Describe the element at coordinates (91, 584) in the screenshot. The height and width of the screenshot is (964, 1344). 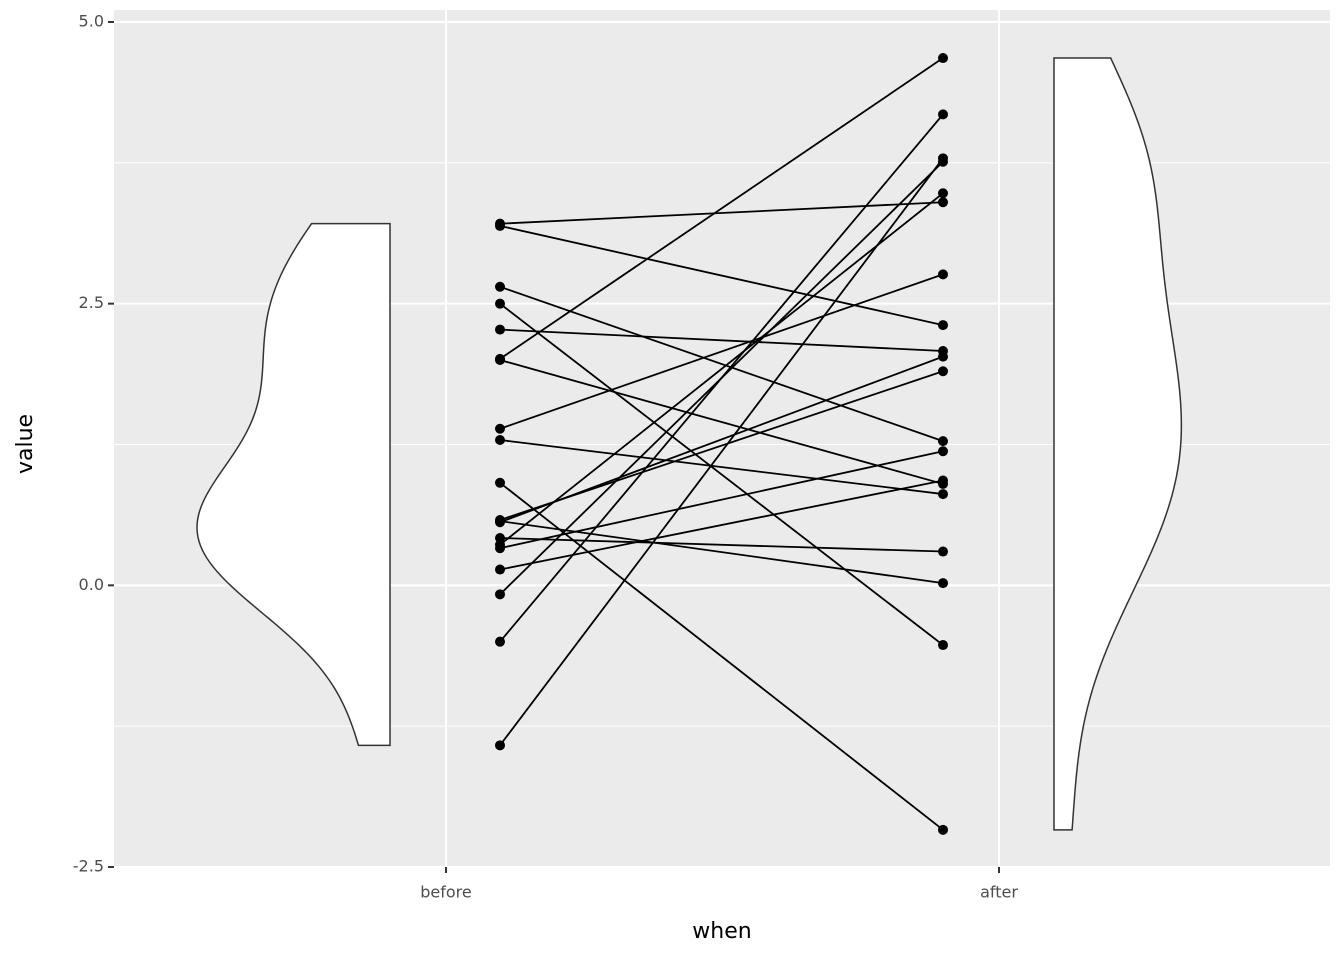
I see `y-tick-label: 0.0` at that location.